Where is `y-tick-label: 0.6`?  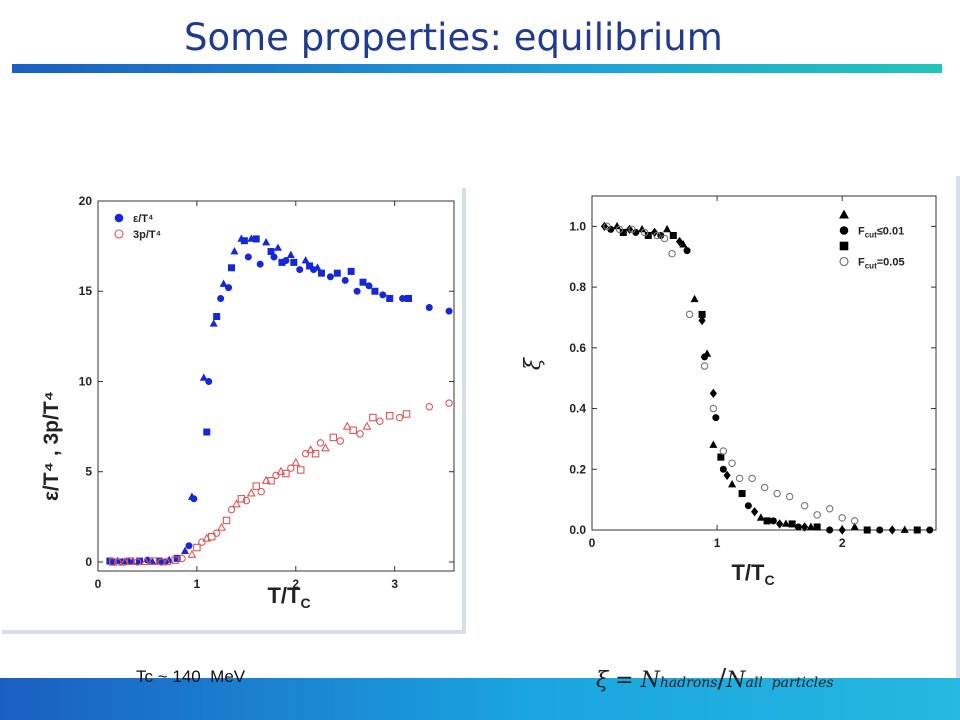
y-tick-label: 0.6 is located at coordinates (577, 348).